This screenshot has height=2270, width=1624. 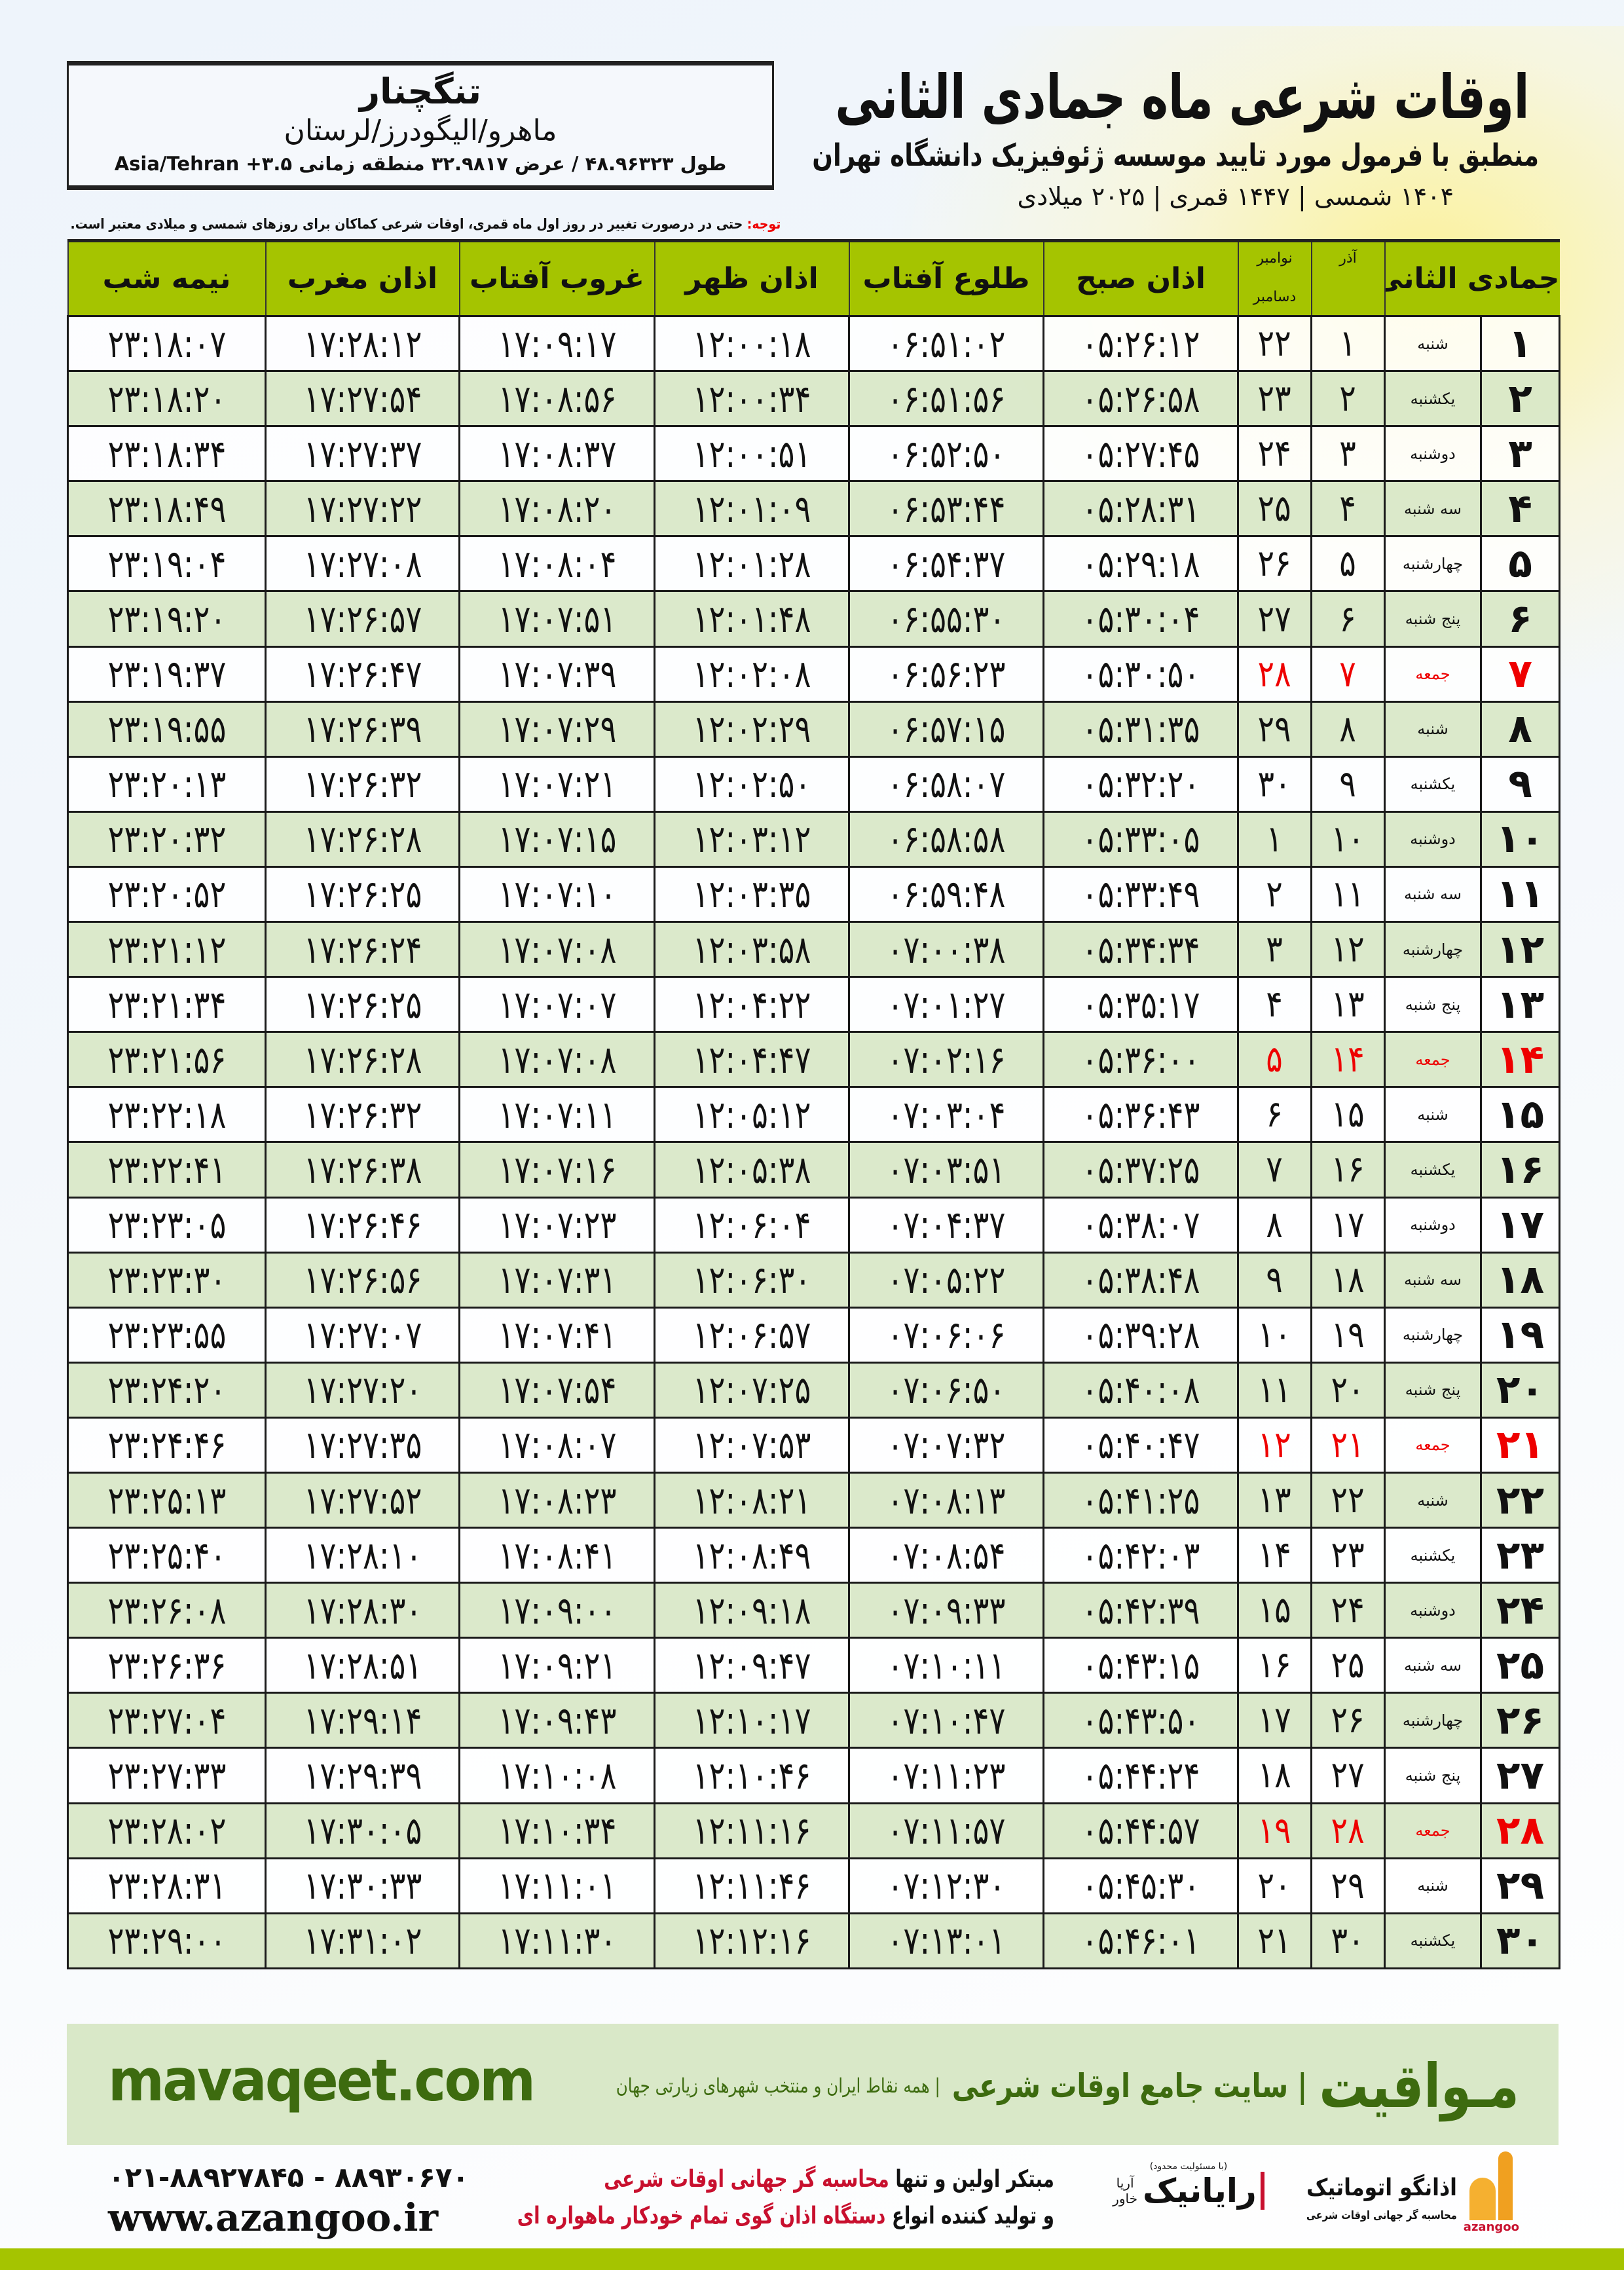 What do you see at coordinates (946, 619) in the screenshot?
I see `sunrise-cell-text: ۰۶:۵۵:۳۰` at bounding box center [946, 619].